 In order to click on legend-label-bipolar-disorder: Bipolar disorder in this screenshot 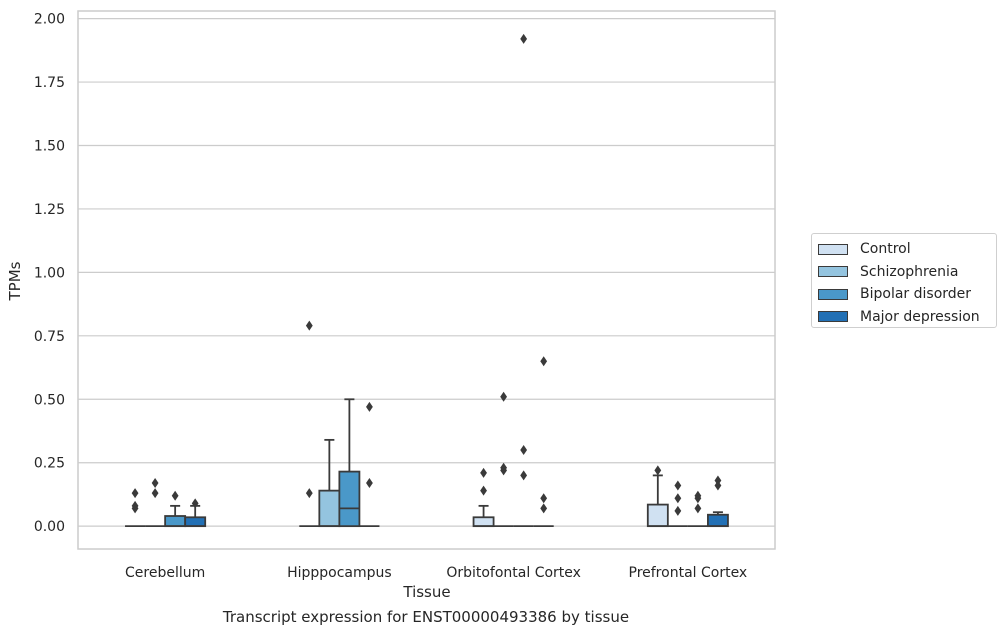, I will do `click(916, 294)`.